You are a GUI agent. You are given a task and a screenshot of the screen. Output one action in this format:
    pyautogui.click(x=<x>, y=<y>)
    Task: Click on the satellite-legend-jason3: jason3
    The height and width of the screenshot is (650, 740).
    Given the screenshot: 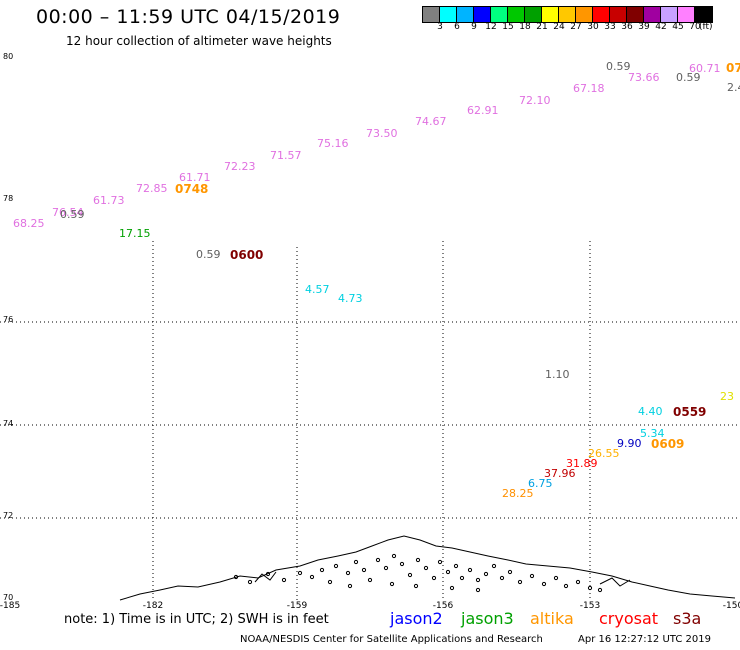 What is the action you would take?
    pyautogui.click(x=487, y=618)
    